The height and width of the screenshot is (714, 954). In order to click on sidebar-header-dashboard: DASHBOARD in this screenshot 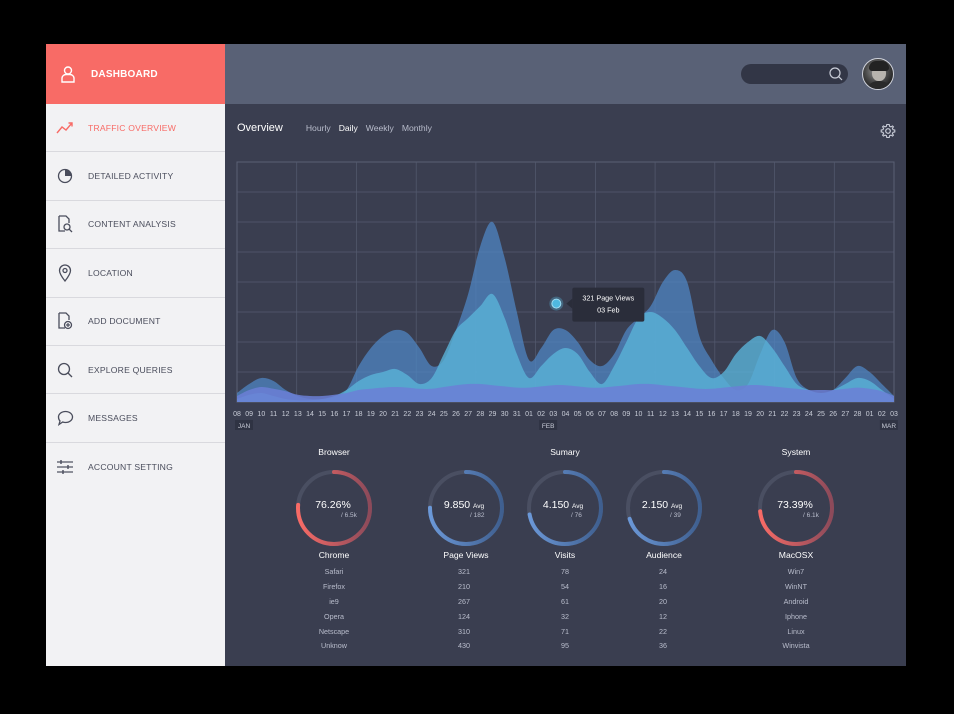, I will do `click(135, 74)`.